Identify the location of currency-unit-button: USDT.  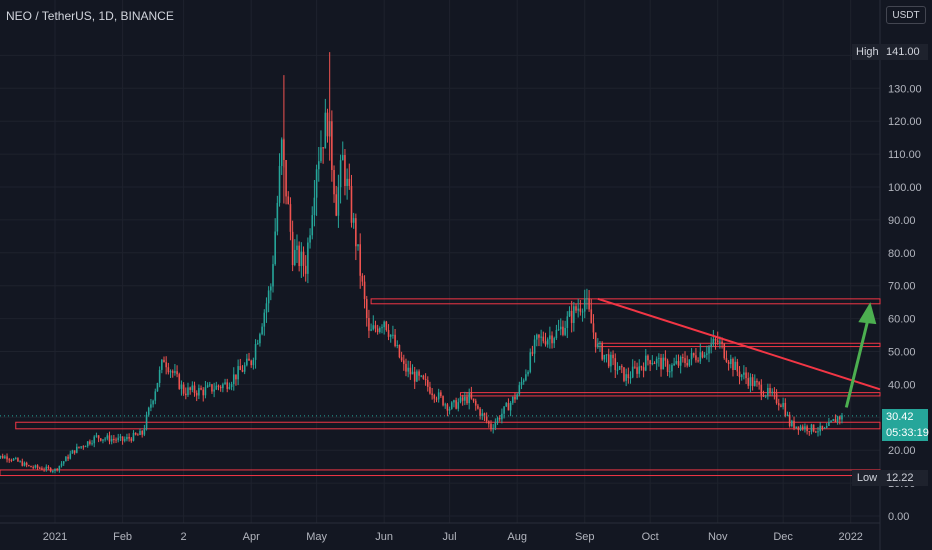
(906, 15).